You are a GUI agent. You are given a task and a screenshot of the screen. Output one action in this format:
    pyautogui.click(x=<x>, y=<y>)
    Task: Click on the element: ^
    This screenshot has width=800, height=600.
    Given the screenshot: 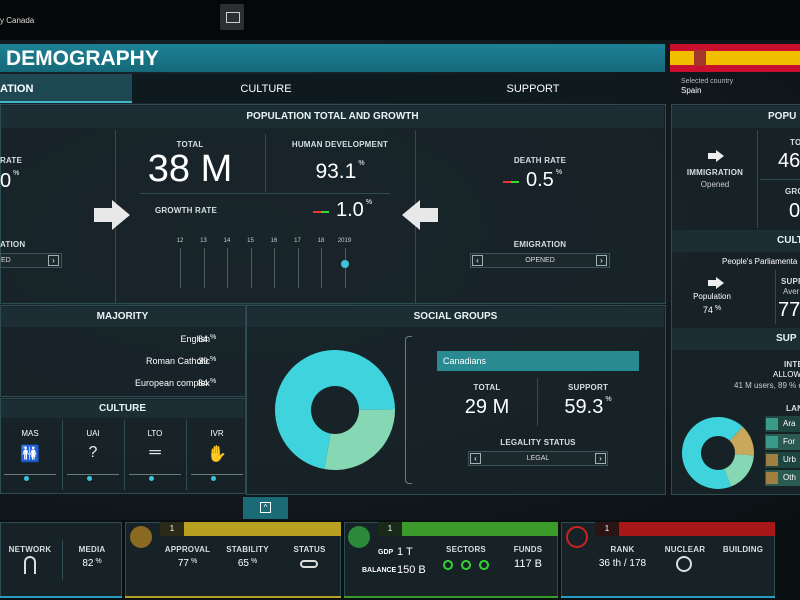 What is the action you would take?
    pyautogui.click(x=265, y=507)
    